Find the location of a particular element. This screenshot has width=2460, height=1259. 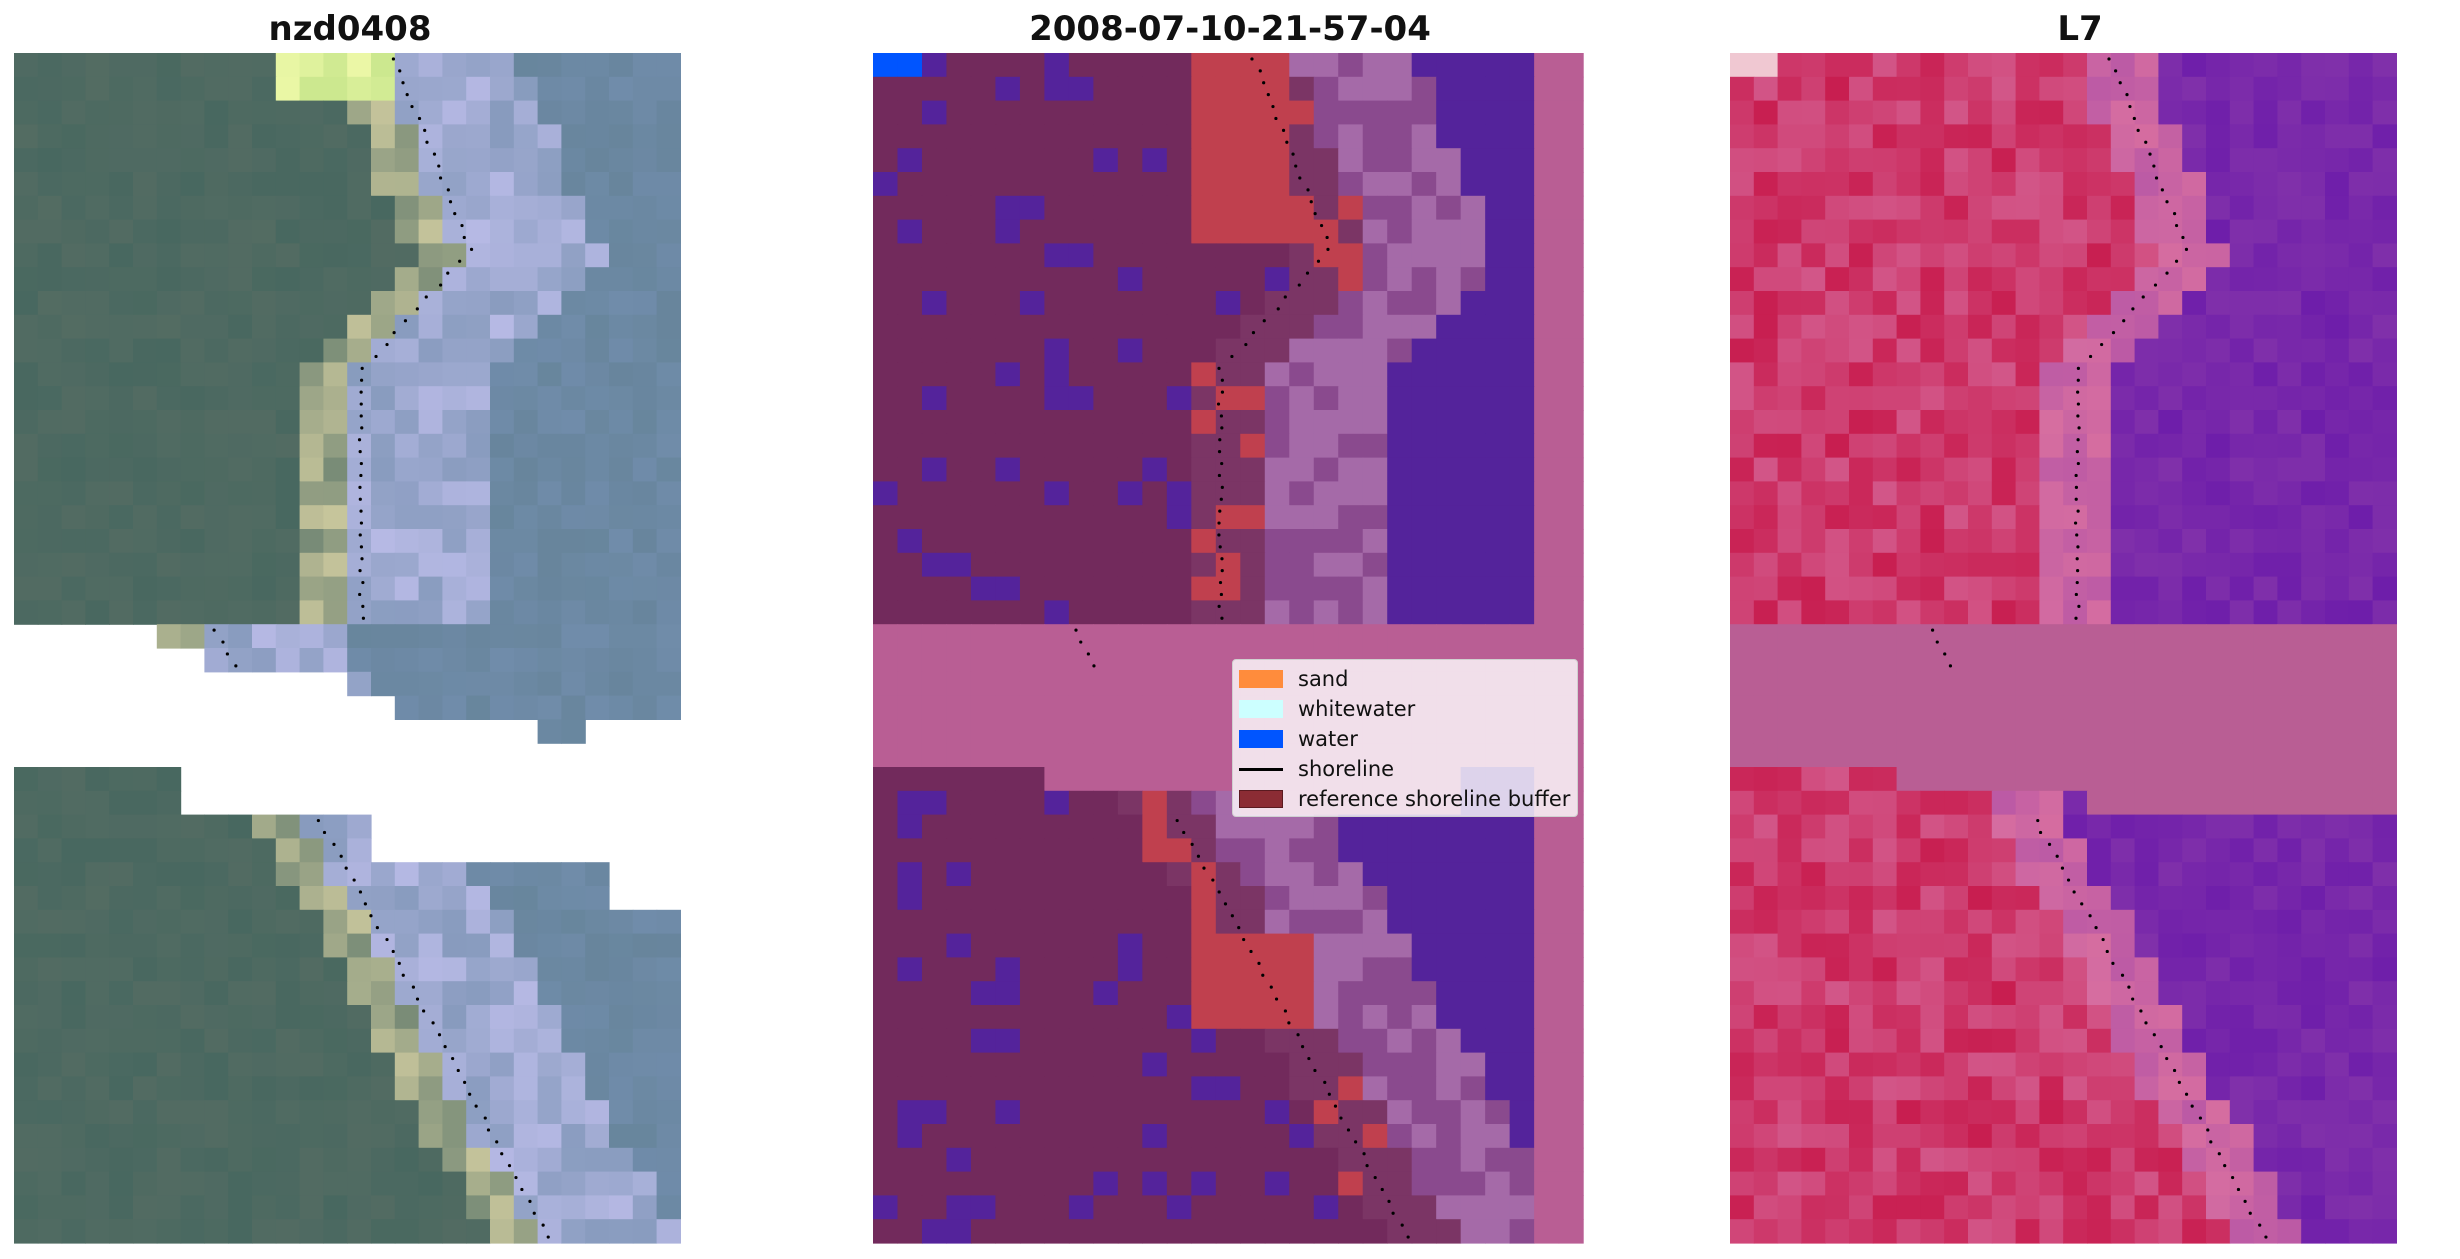

panel-title-index: L7 is located at coordinates (2080, 29).